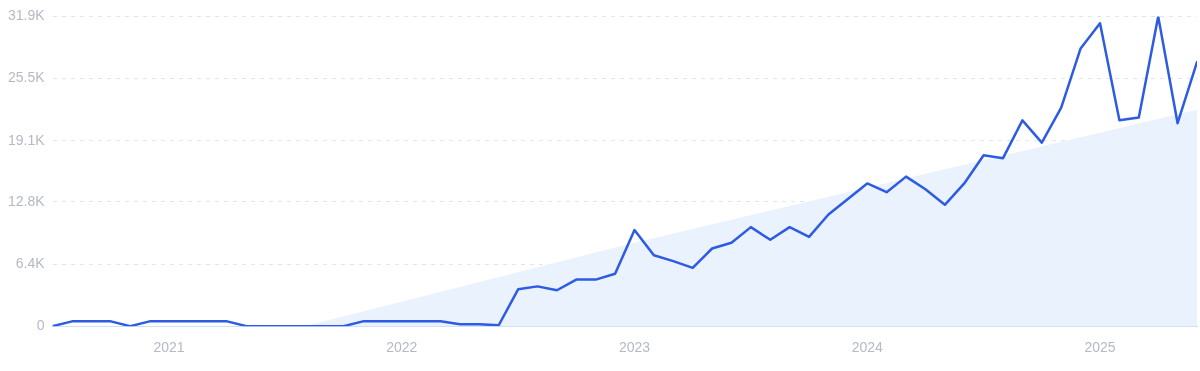  I want to click on y-tick-label: 31.9K, so click(26, 15).